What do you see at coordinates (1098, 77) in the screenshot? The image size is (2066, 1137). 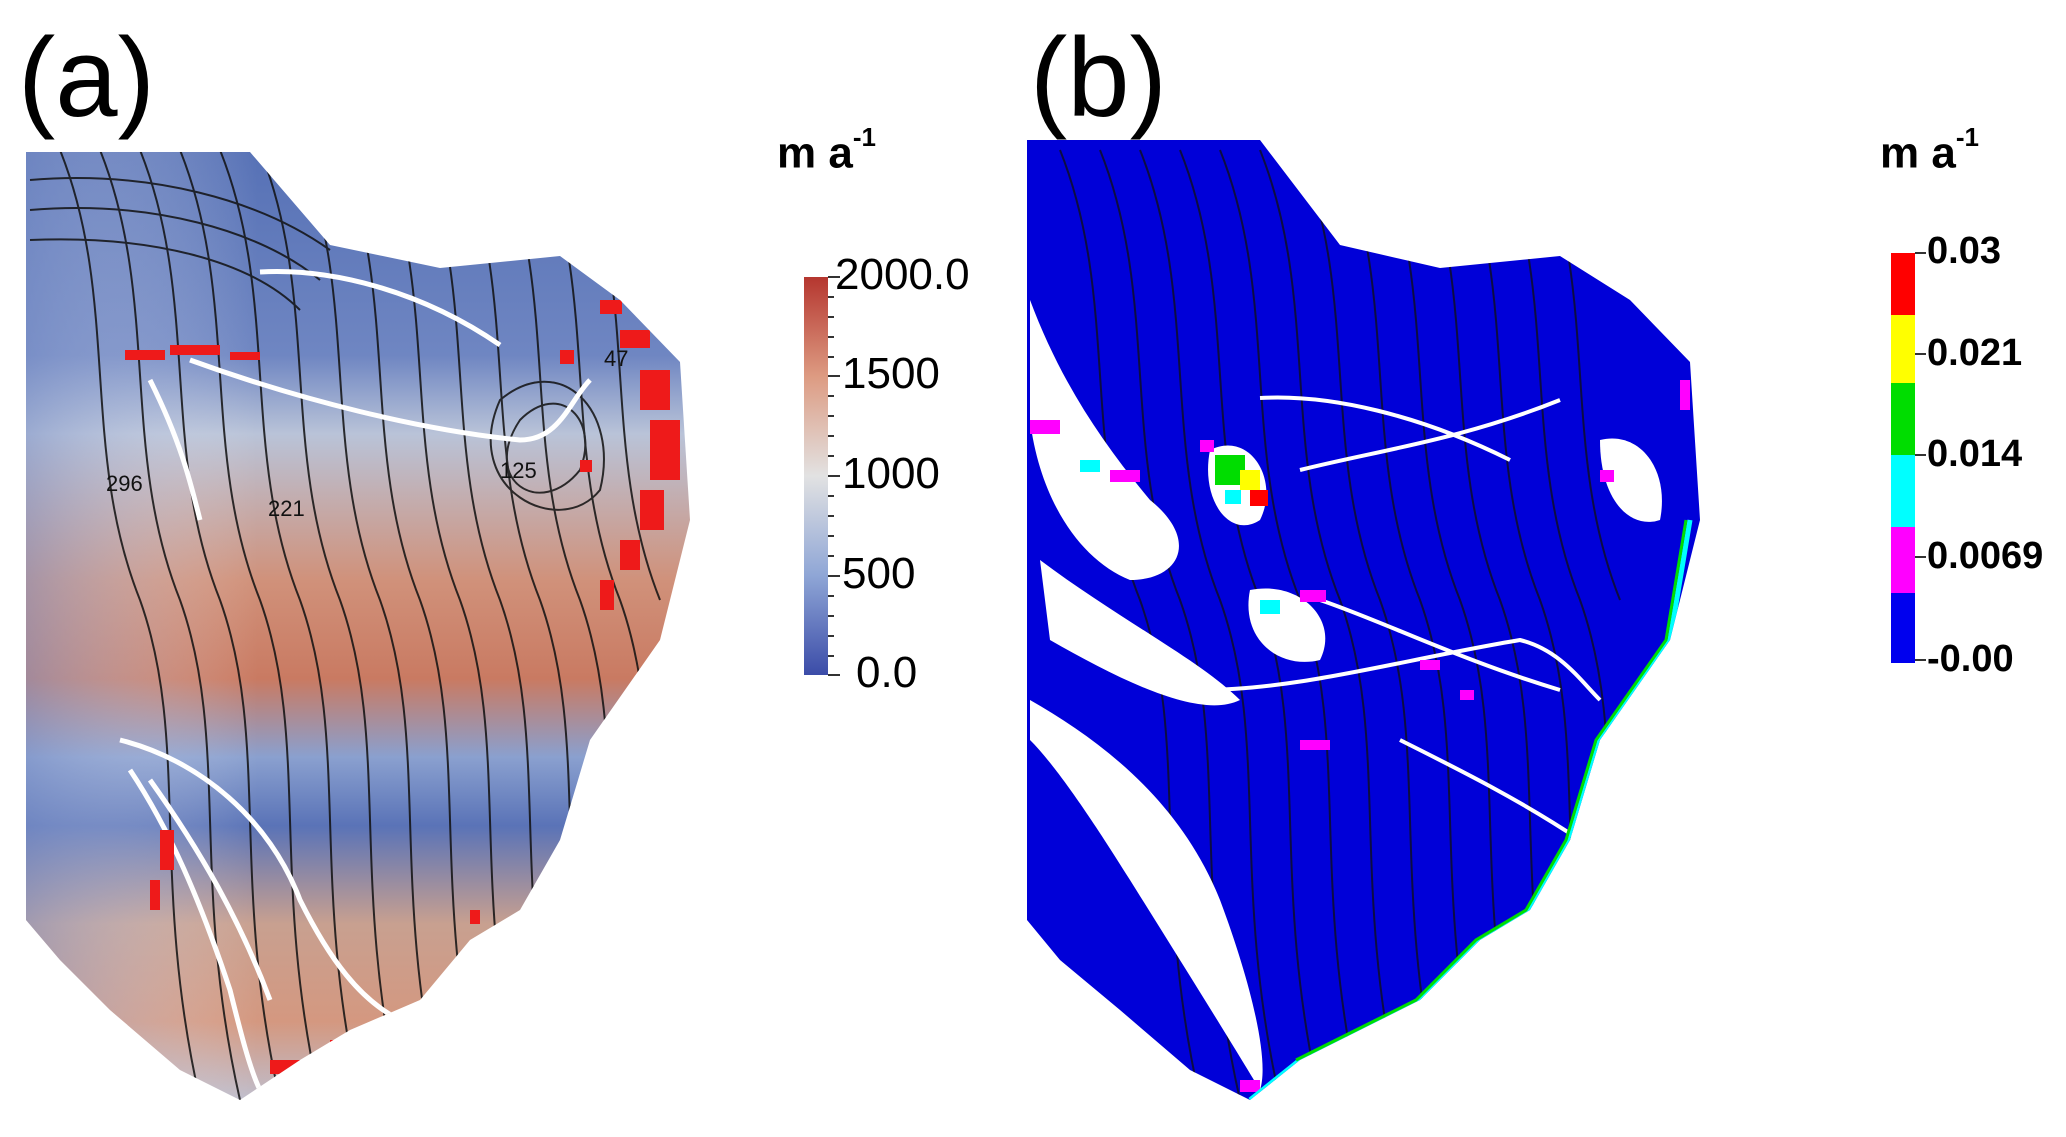 I see `panel-b-letter: (b)` at bounding box center [1098, 77].